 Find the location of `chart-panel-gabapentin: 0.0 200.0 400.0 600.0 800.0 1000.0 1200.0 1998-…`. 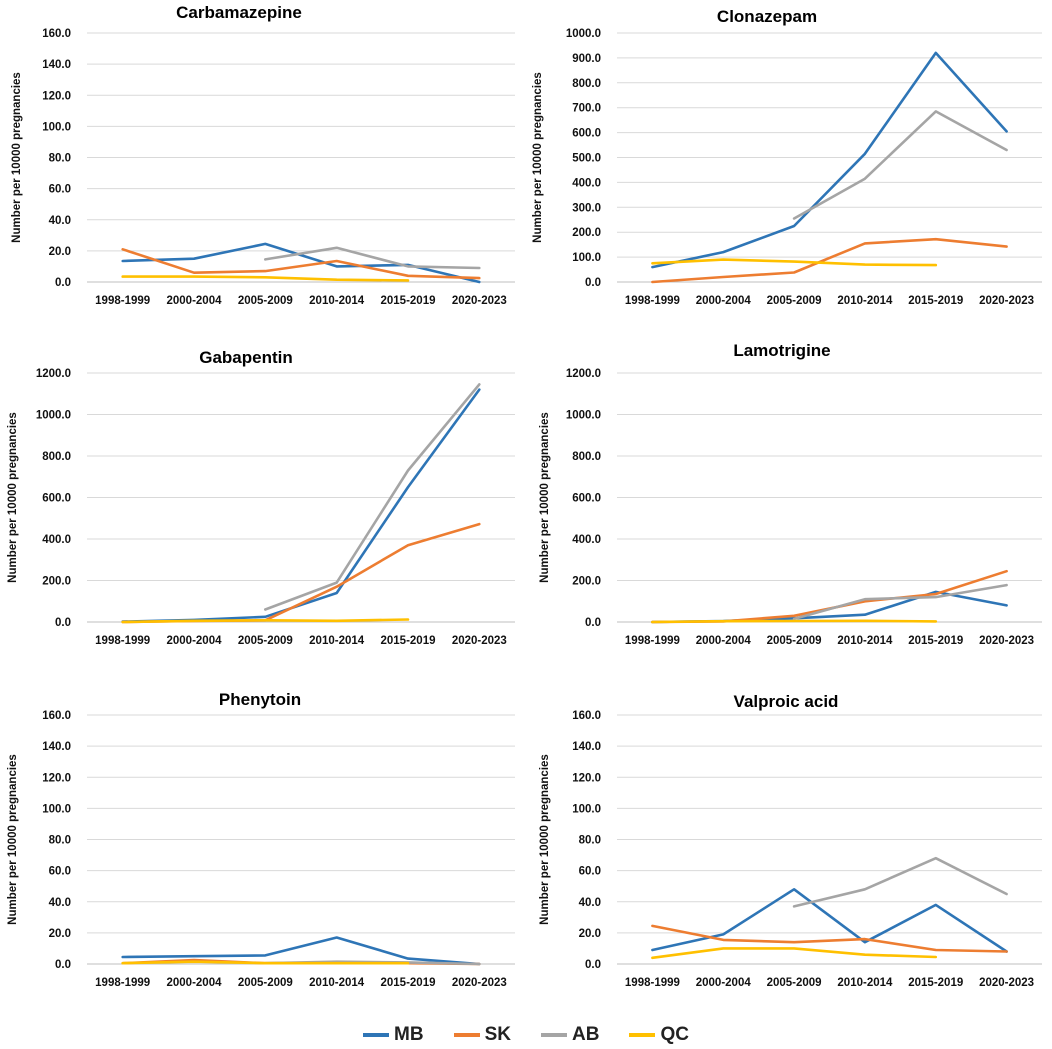

chart-panel-gabapentin: 0.0 200.0 400.0 600.0 800.0 1000.0 1200.0 1998-… is located at coordinates (261, 497).